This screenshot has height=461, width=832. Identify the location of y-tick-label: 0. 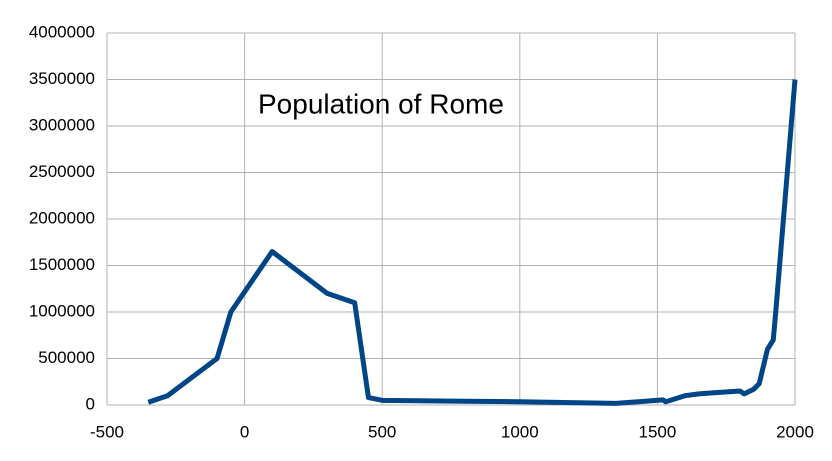
(90, 403).